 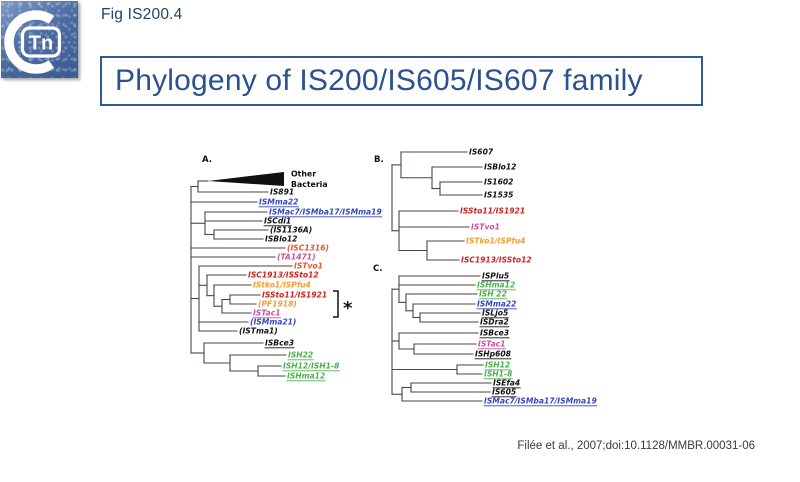 I want to click on collapsed-clade-triangle, so click(x=246, y=179).